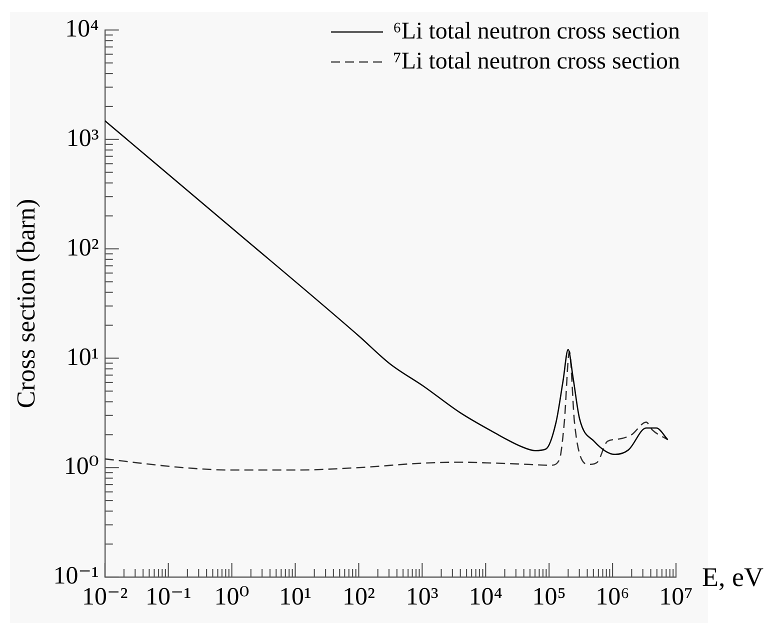 Image resolution: width=774 pixels, height=623 pixels. What do you see at coordinates (232, 597) in the screenshot?
I see `x-tick-label: 10⁰` at bounding box center [232, 597].